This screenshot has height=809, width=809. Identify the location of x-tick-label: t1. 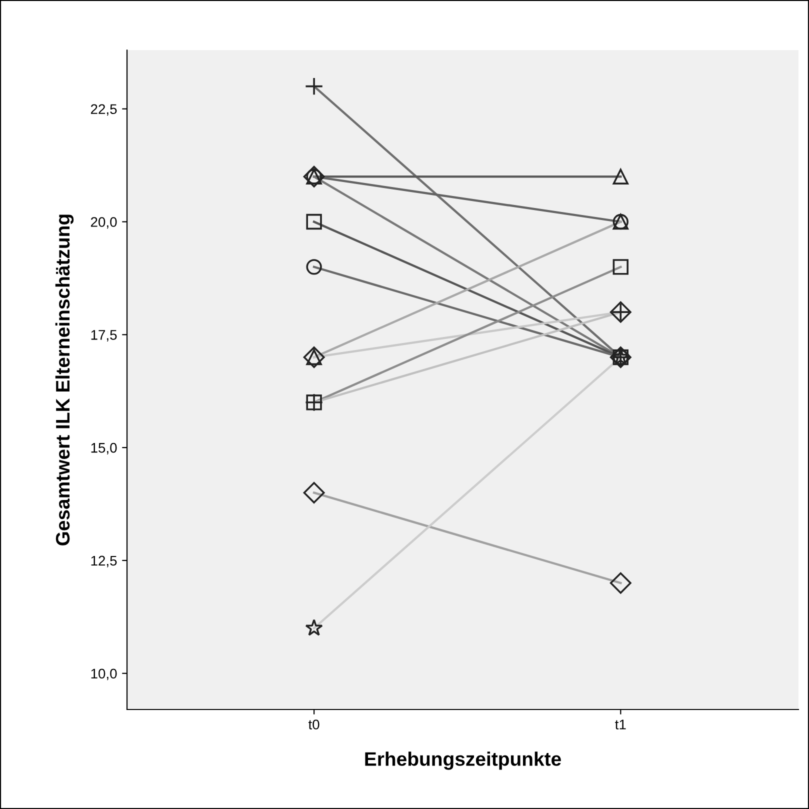
(620, 725).